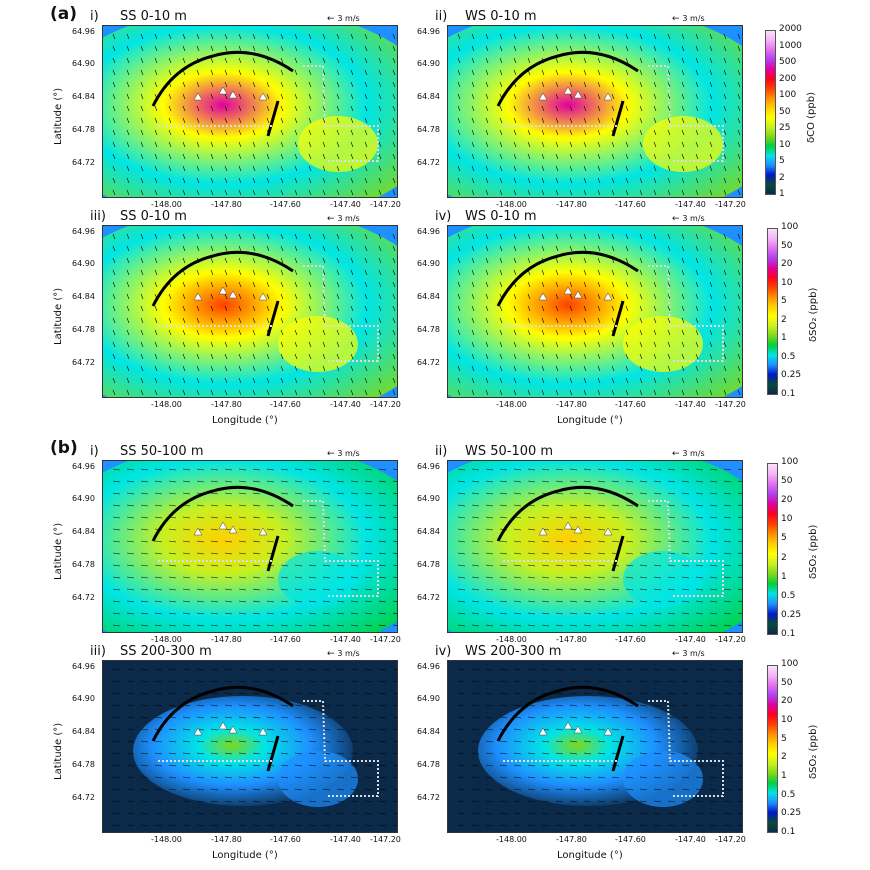  Describe the element at coordinates (345, 839) in the screenshot. I see `lon-tick: -147.40` at that location.